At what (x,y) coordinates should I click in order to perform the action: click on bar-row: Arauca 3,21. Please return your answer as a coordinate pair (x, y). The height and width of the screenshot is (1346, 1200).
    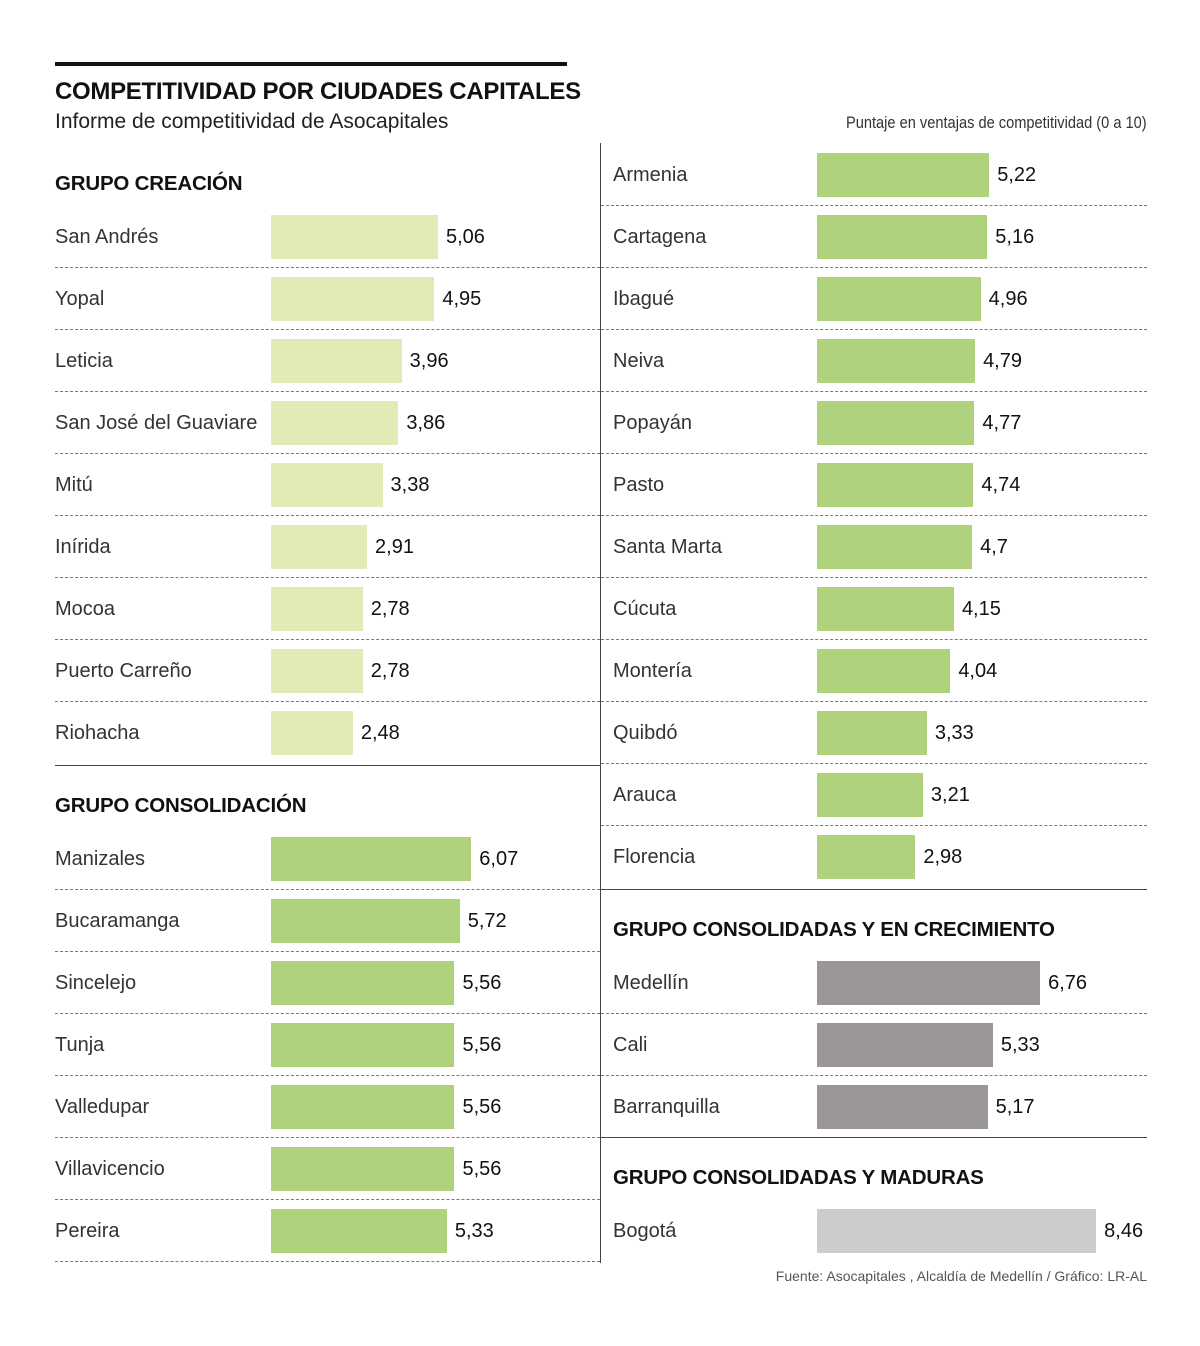
    Looking at the image, I should click on (886, 795).